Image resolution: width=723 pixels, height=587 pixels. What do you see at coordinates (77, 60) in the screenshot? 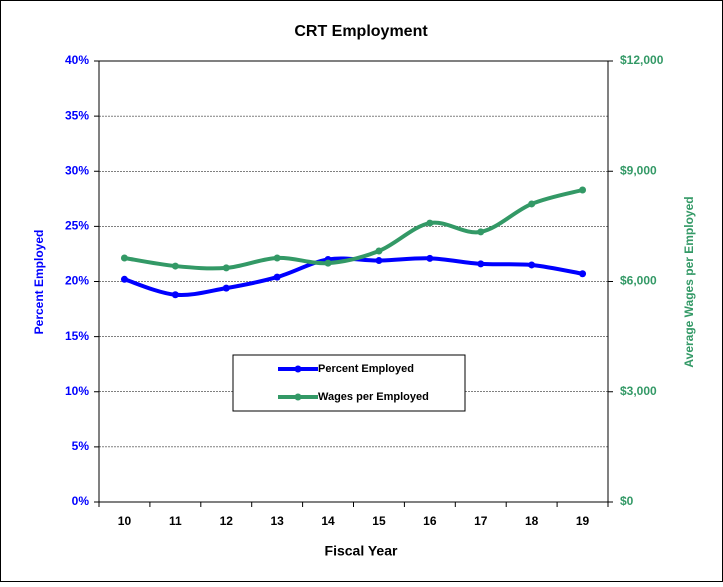
I see `y-tick-label: 40%` at bounding box center [77, 60].